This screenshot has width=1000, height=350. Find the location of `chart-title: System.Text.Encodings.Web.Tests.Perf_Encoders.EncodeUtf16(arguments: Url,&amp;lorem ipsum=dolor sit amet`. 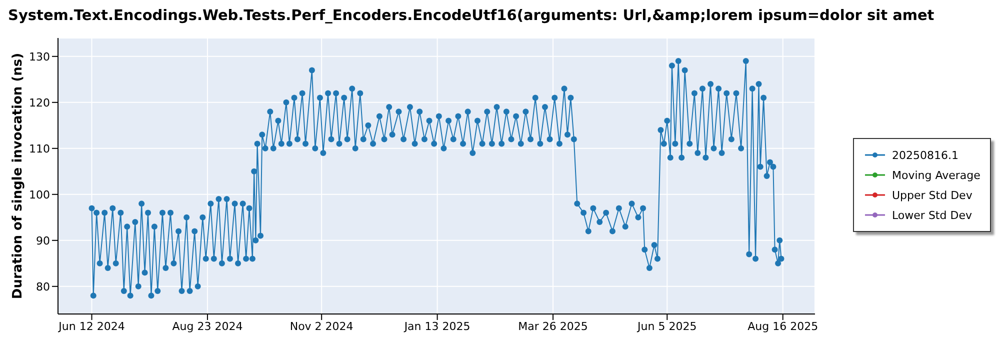

chart-title: System.Text.Encodings.Web.Tests.Perf_Encoders.EncodeUtf16(arguments: Url,&amp;lorem ipsum=dolor sit amet is located at coordinates (472, 17).